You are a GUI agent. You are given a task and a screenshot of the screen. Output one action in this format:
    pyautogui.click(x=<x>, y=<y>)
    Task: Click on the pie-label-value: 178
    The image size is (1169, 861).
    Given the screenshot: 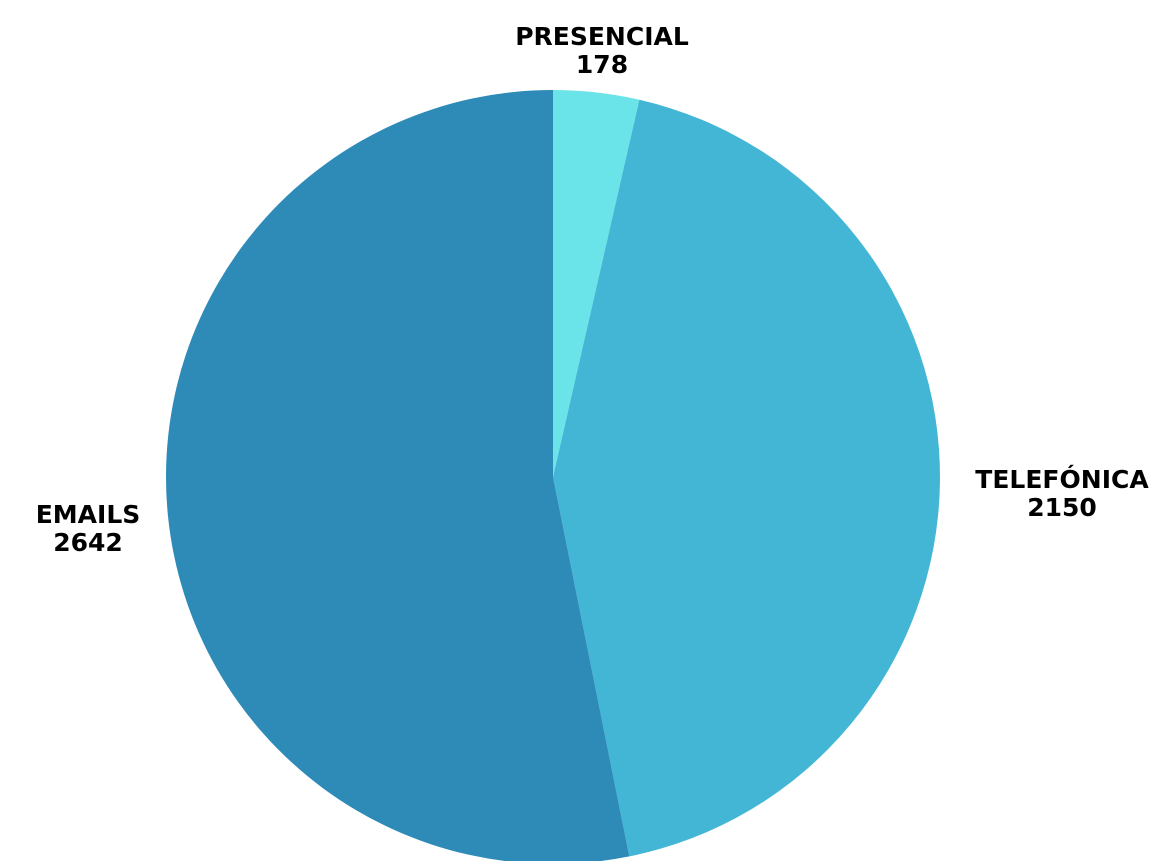 What is the action you would take?
    pyautogui.click(x=602, y=64)
    